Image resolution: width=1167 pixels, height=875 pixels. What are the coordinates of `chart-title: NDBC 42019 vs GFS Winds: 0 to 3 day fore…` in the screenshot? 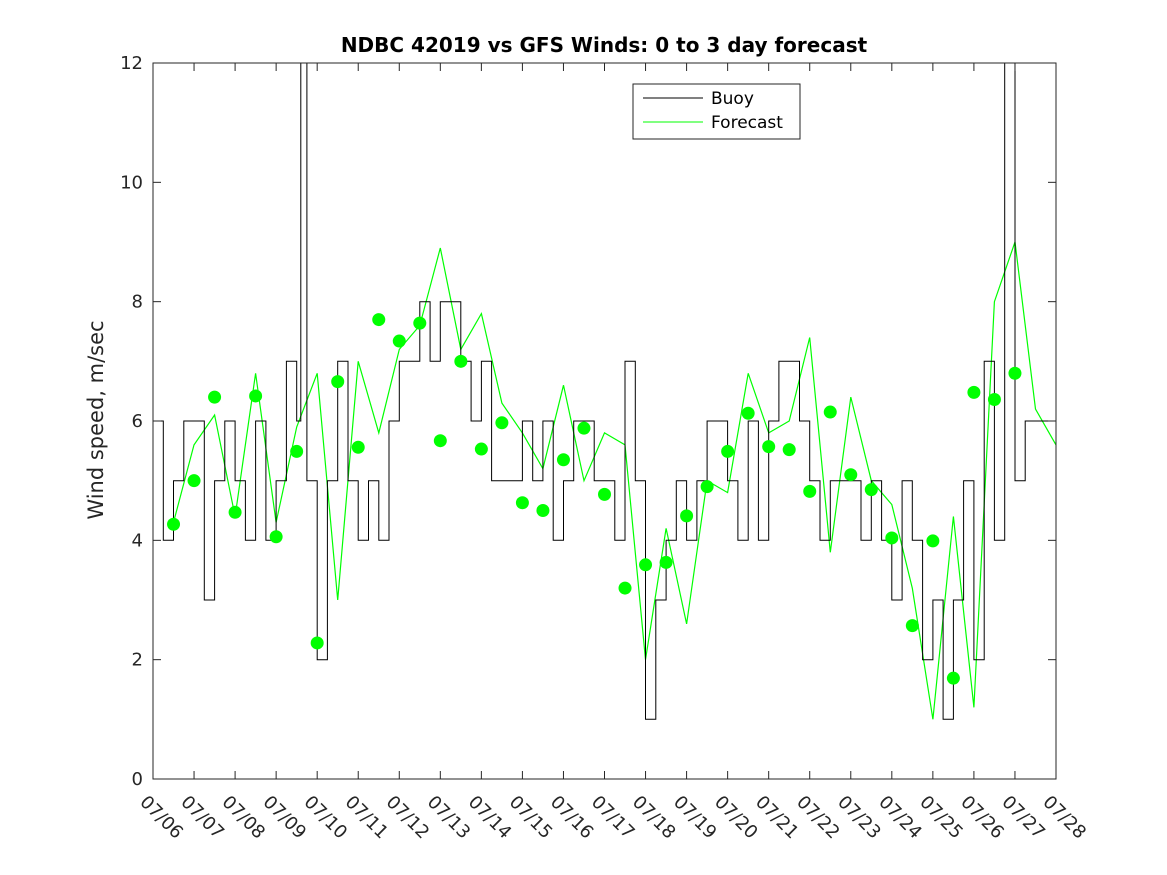 It's located at (604, 45).